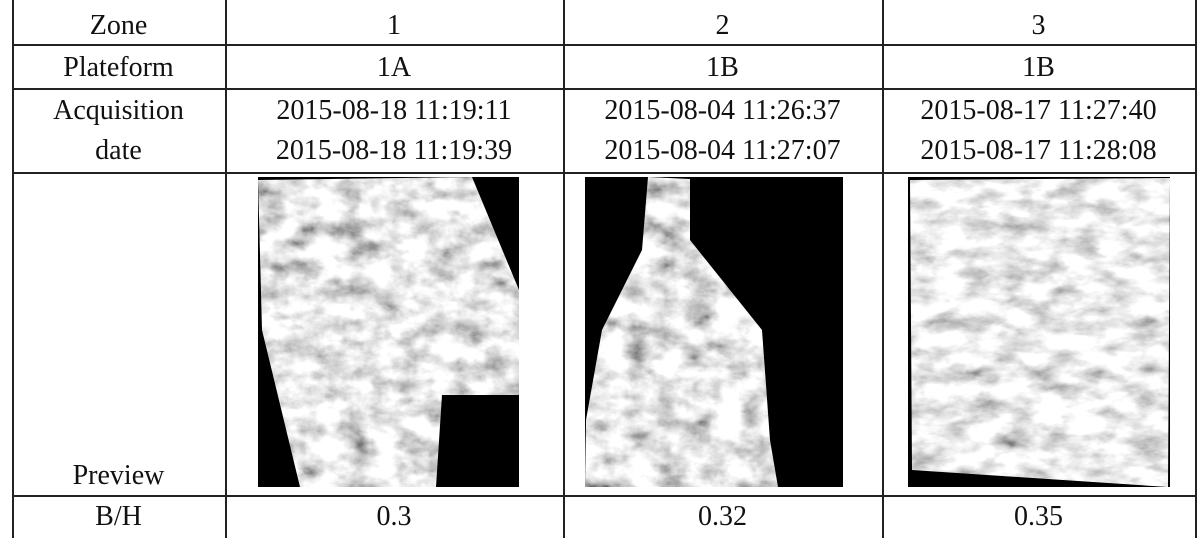 The image size is (1200, 538). I want to click on preview-image, so click(1040, 332).